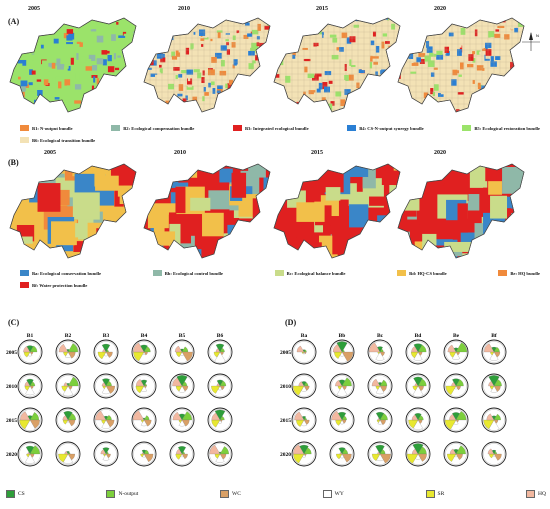 The image size is (550, 509). I want to click on panel-b-year: 2005, so click(50, 153).